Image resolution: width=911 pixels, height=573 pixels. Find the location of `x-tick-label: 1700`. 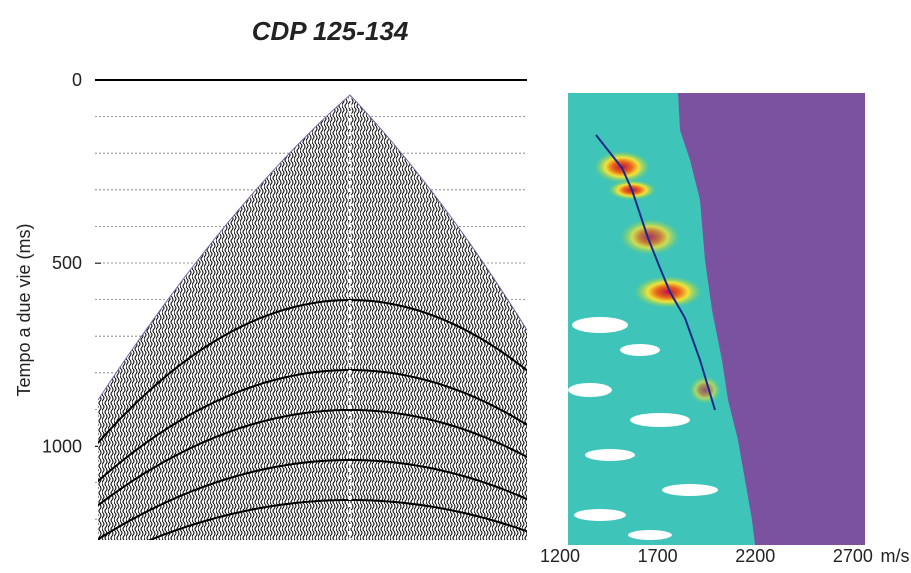

x-tick-label: 1700 is located at coordinates (658, 556).